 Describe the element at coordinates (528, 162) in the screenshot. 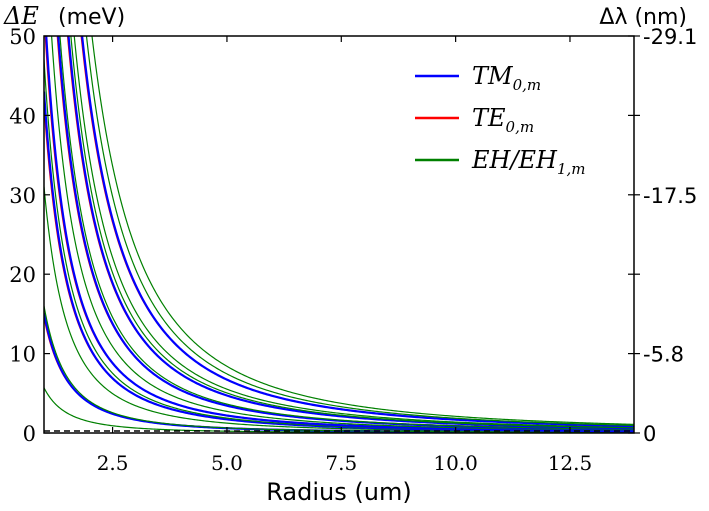

I see `legend-label-eh: EH/EH1,m` at that location.